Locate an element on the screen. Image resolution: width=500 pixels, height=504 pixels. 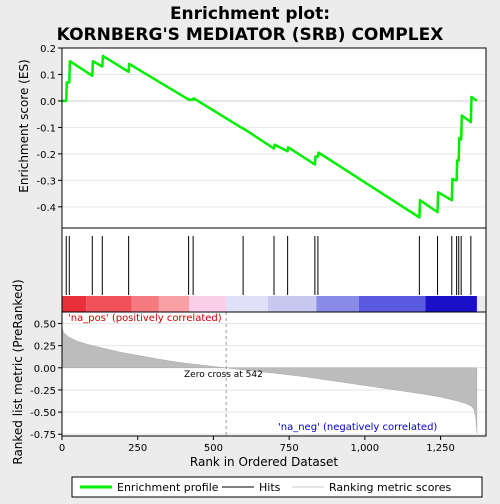
metric-y-tick-label: 0.50 is located at coordinates (45, 325).